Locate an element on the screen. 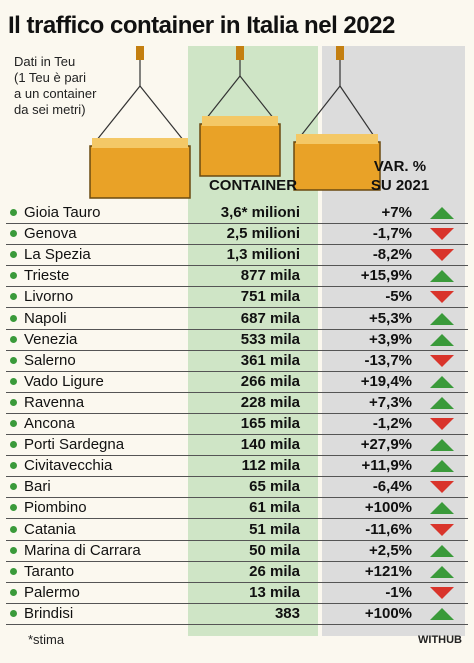 This screenshot has height=663, width=474. container-value: 51 mila is located at coordinates (274, 529).